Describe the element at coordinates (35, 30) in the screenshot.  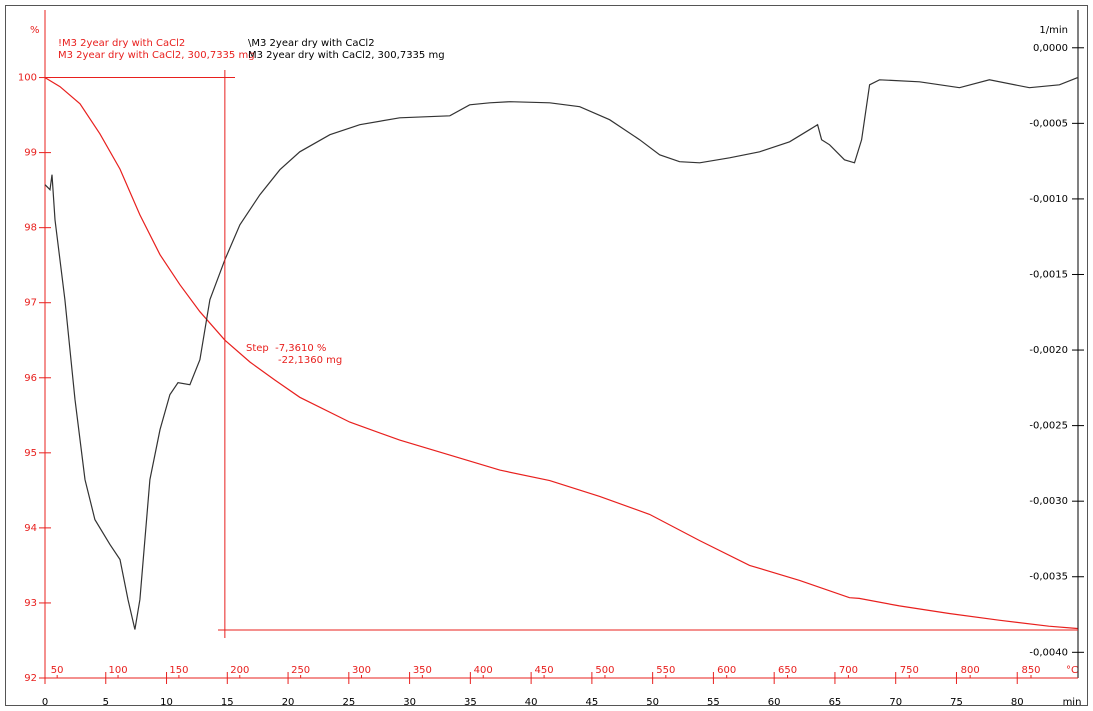
I see `y-label: %` at that location.